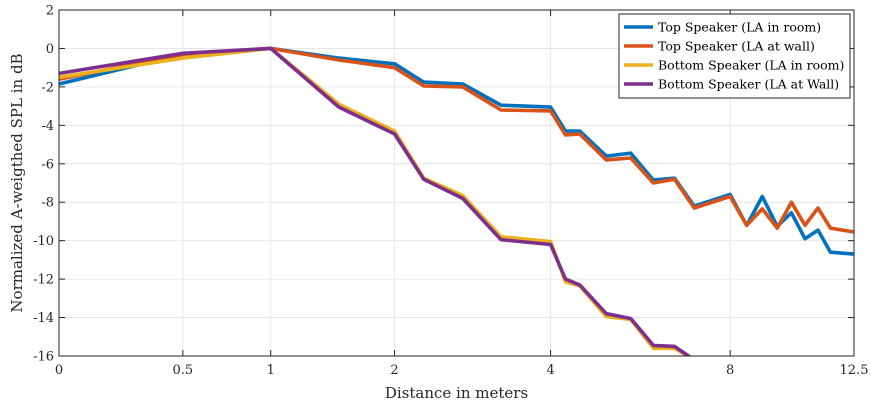 This screenshot has width=871, height=405. What do you see at coordinates (47, 87) in the screenshot?
I see `y-tick-label: -2` at bounding box center [47, 87].